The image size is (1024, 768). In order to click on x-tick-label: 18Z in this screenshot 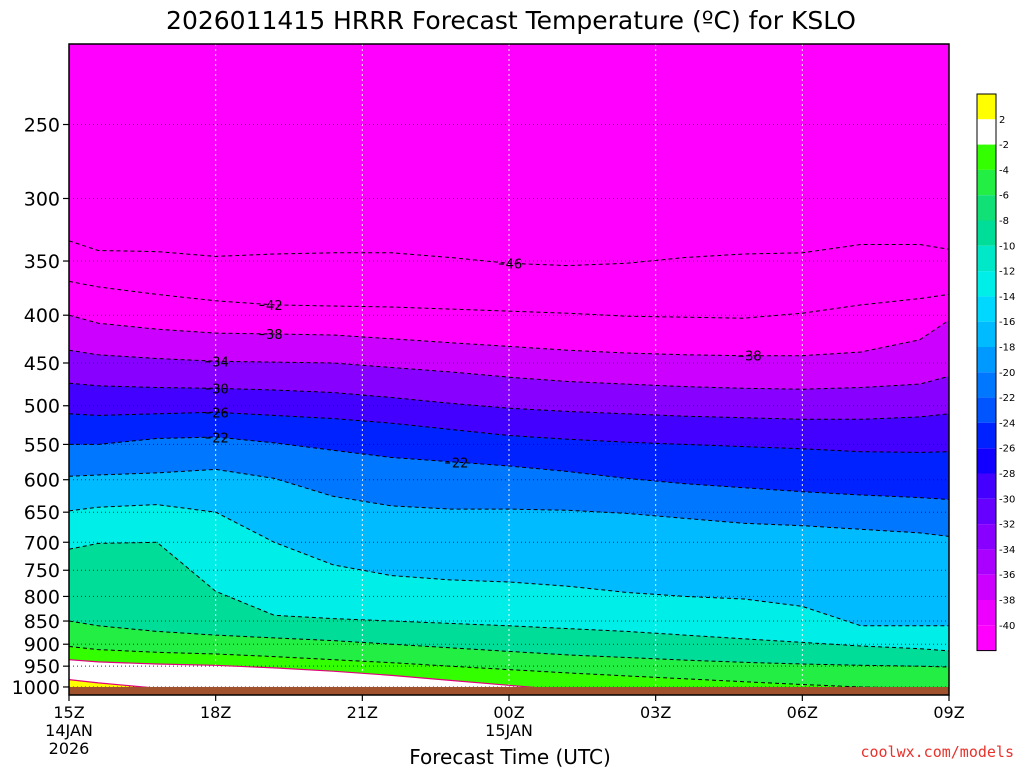, I will do `click(215, 712)`.